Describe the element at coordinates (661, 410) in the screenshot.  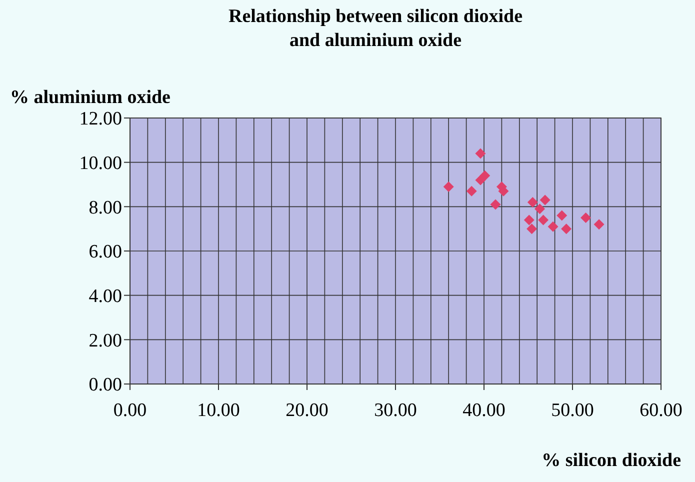
I see `x-tick-label: 60.00` at that location.